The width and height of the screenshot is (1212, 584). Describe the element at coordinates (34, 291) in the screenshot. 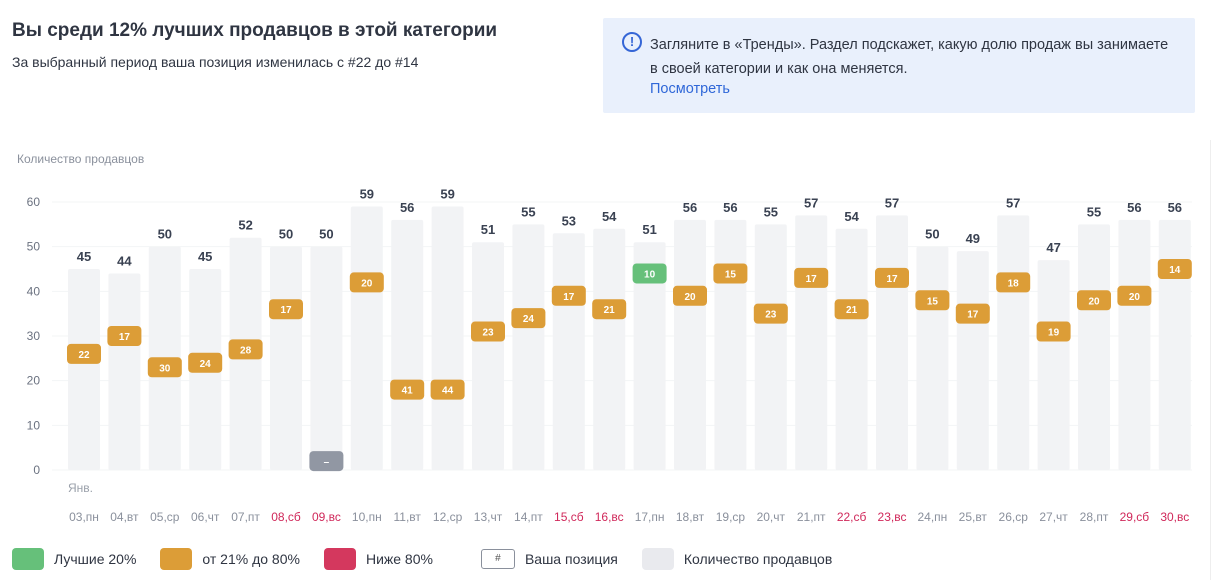

I see `y-tick-label: 40` at that location.